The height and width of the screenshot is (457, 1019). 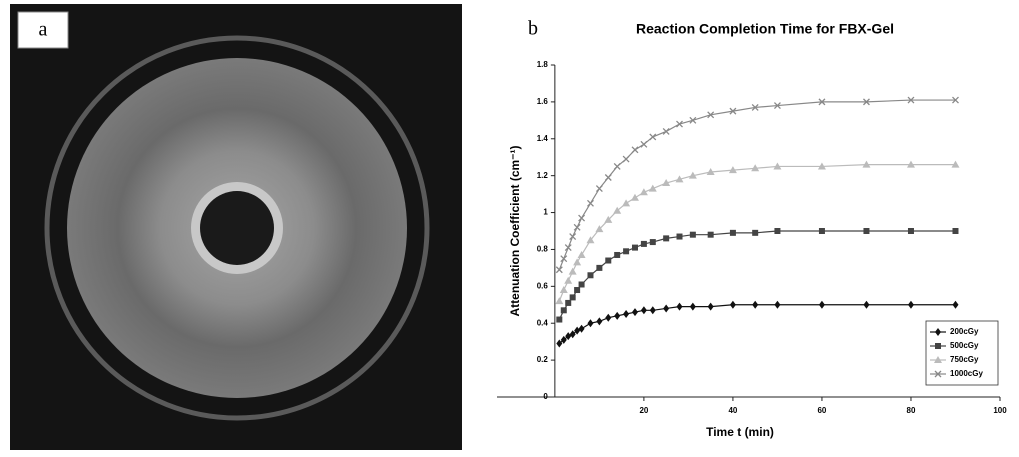 I want to click on y-tick-label: 1.2, so click(x=543, y=175).